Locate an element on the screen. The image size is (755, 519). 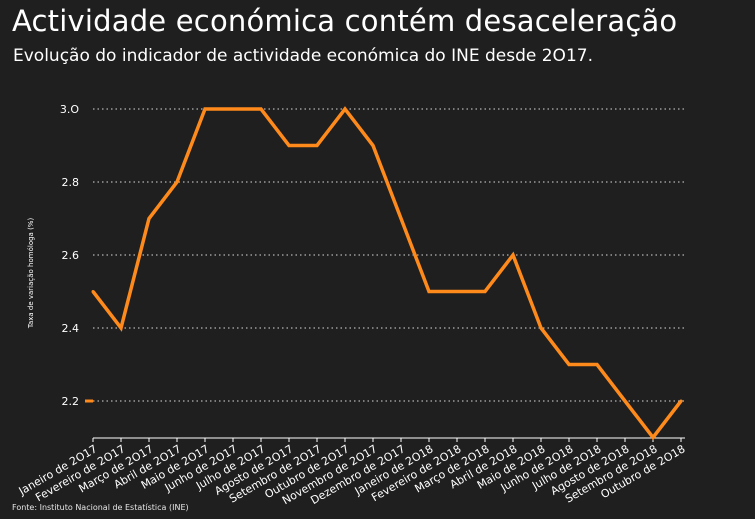
y-tick-label: 2.2 is located at coordinates (71, 401).